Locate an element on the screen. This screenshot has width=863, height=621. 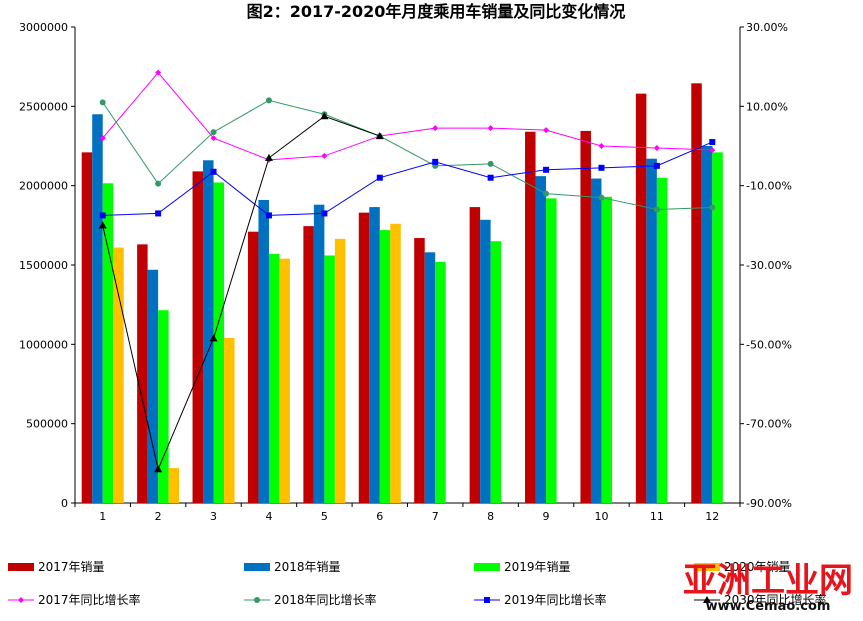
legend-label-2018年同比增长率: 2018年同比增长率 is located at coordinates (325, 599).